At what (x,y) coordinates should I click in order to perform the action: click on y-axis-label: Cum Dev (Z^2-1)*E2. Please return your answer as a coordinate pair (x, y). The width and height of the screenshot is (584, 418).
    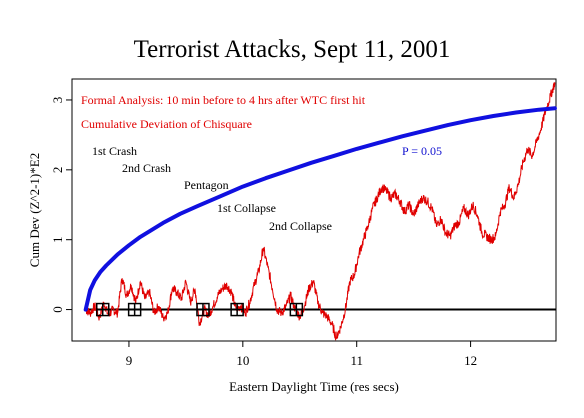
    Looking at the image, I should click on (34, 210).